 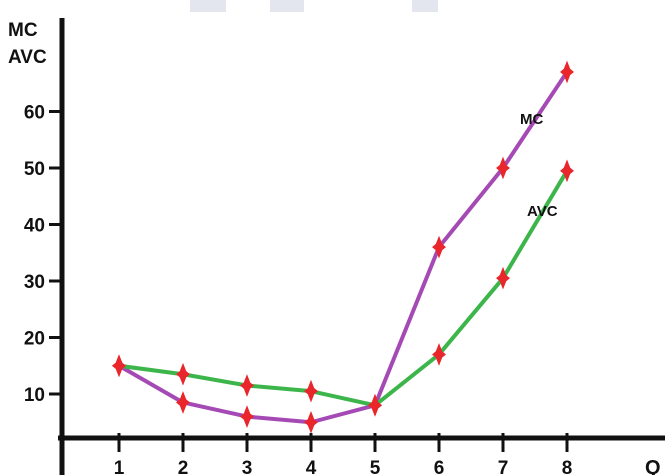 I want to click on y-tick-label: 30, so click(x=34, y=282).